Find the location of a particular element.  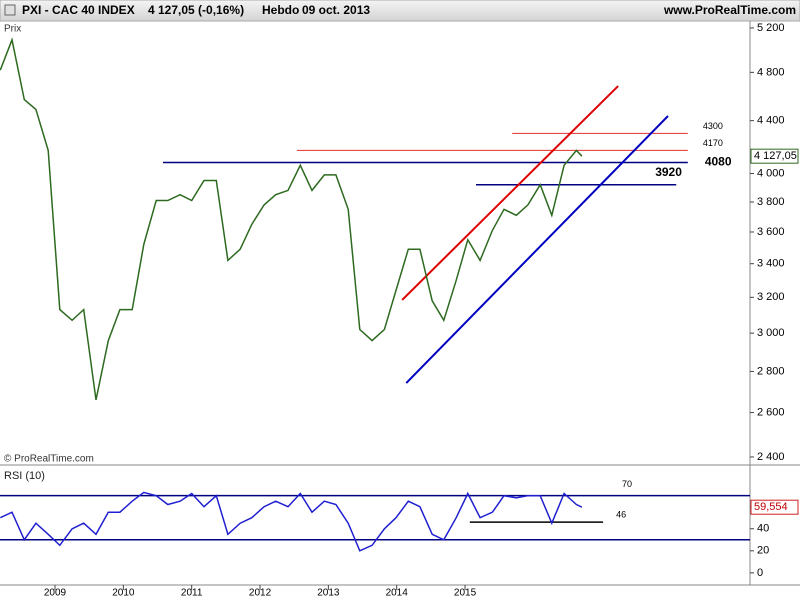

y-tick-label: 4 800 is located at coordinates (771, 72).